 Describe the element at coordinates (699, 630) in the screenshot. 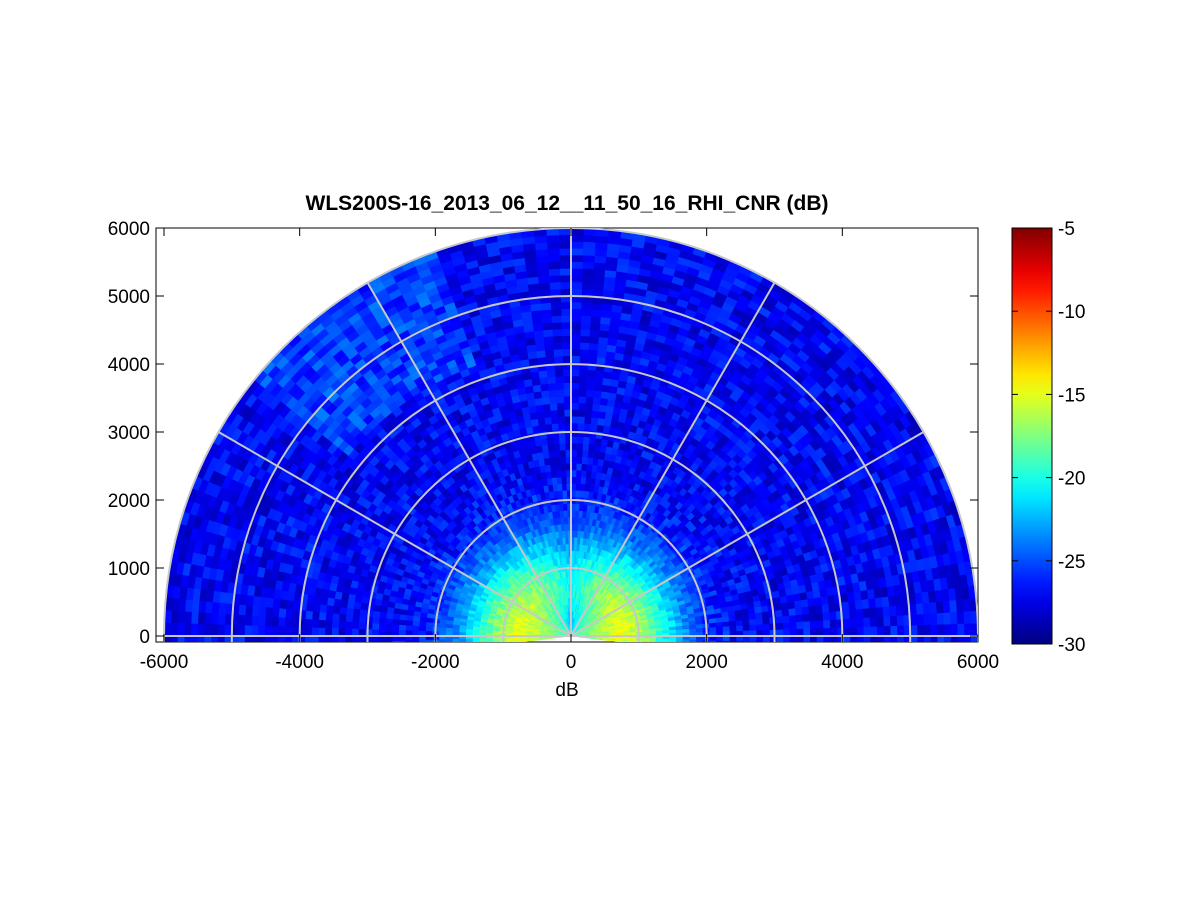

I see `heatmap-cell-1985` at that location.